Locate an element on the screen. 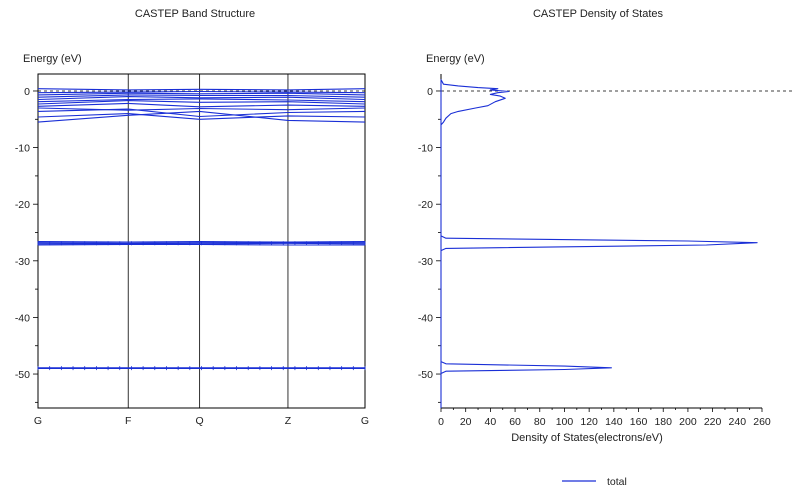 This screenshot has width=800, height=495. dos-x-tick-label: 20 is located at coordinates (466, 422).